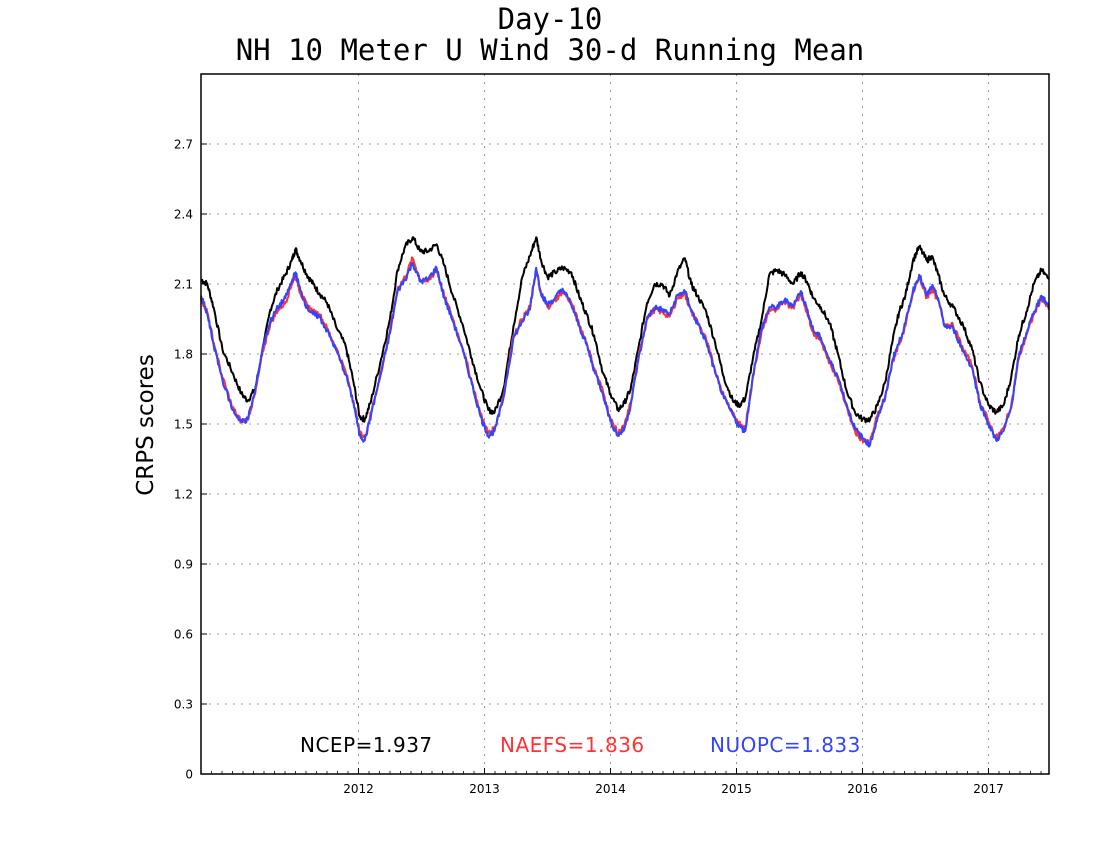  What do you see at coordinates (862, 789) in the screenshot?
I see `x-tick-label: 2016` at bounding box center [862, 789].